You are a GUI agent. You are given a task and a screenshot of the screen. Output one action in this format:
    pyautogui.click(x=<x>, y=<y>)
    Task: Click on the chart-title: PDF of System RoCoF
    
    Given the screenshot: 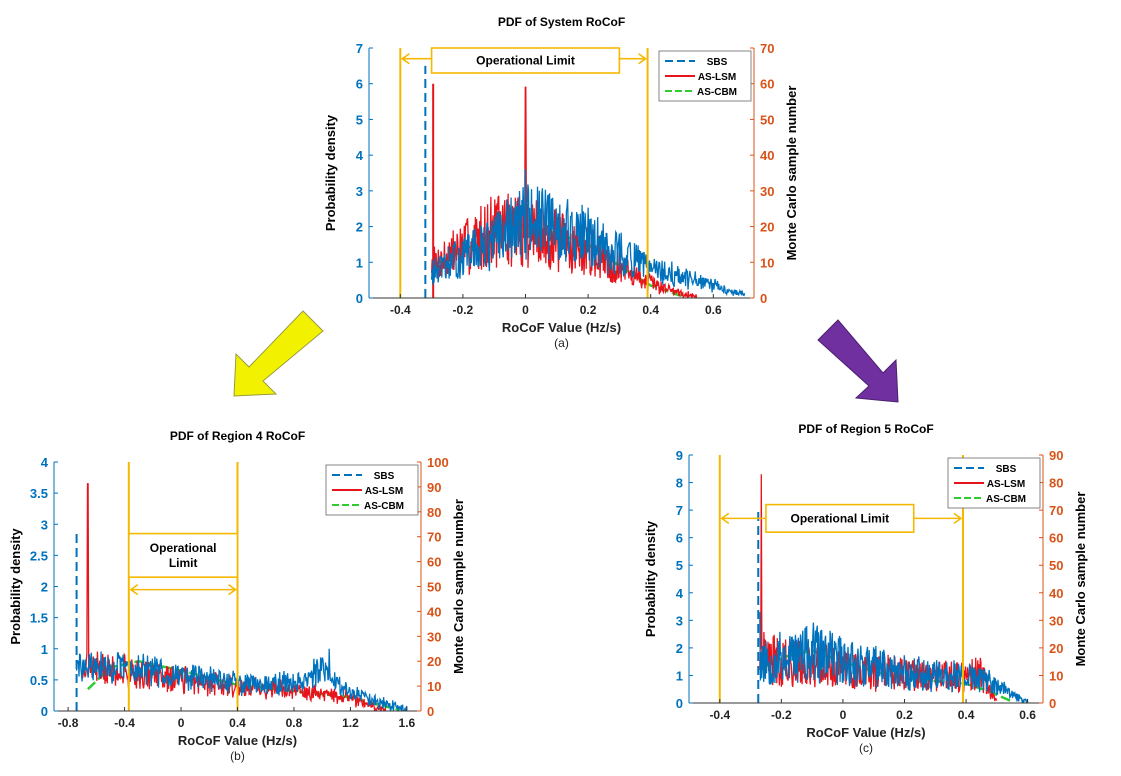 What is the action you would take?
    pyautogui.click(x=561, y=22)
    